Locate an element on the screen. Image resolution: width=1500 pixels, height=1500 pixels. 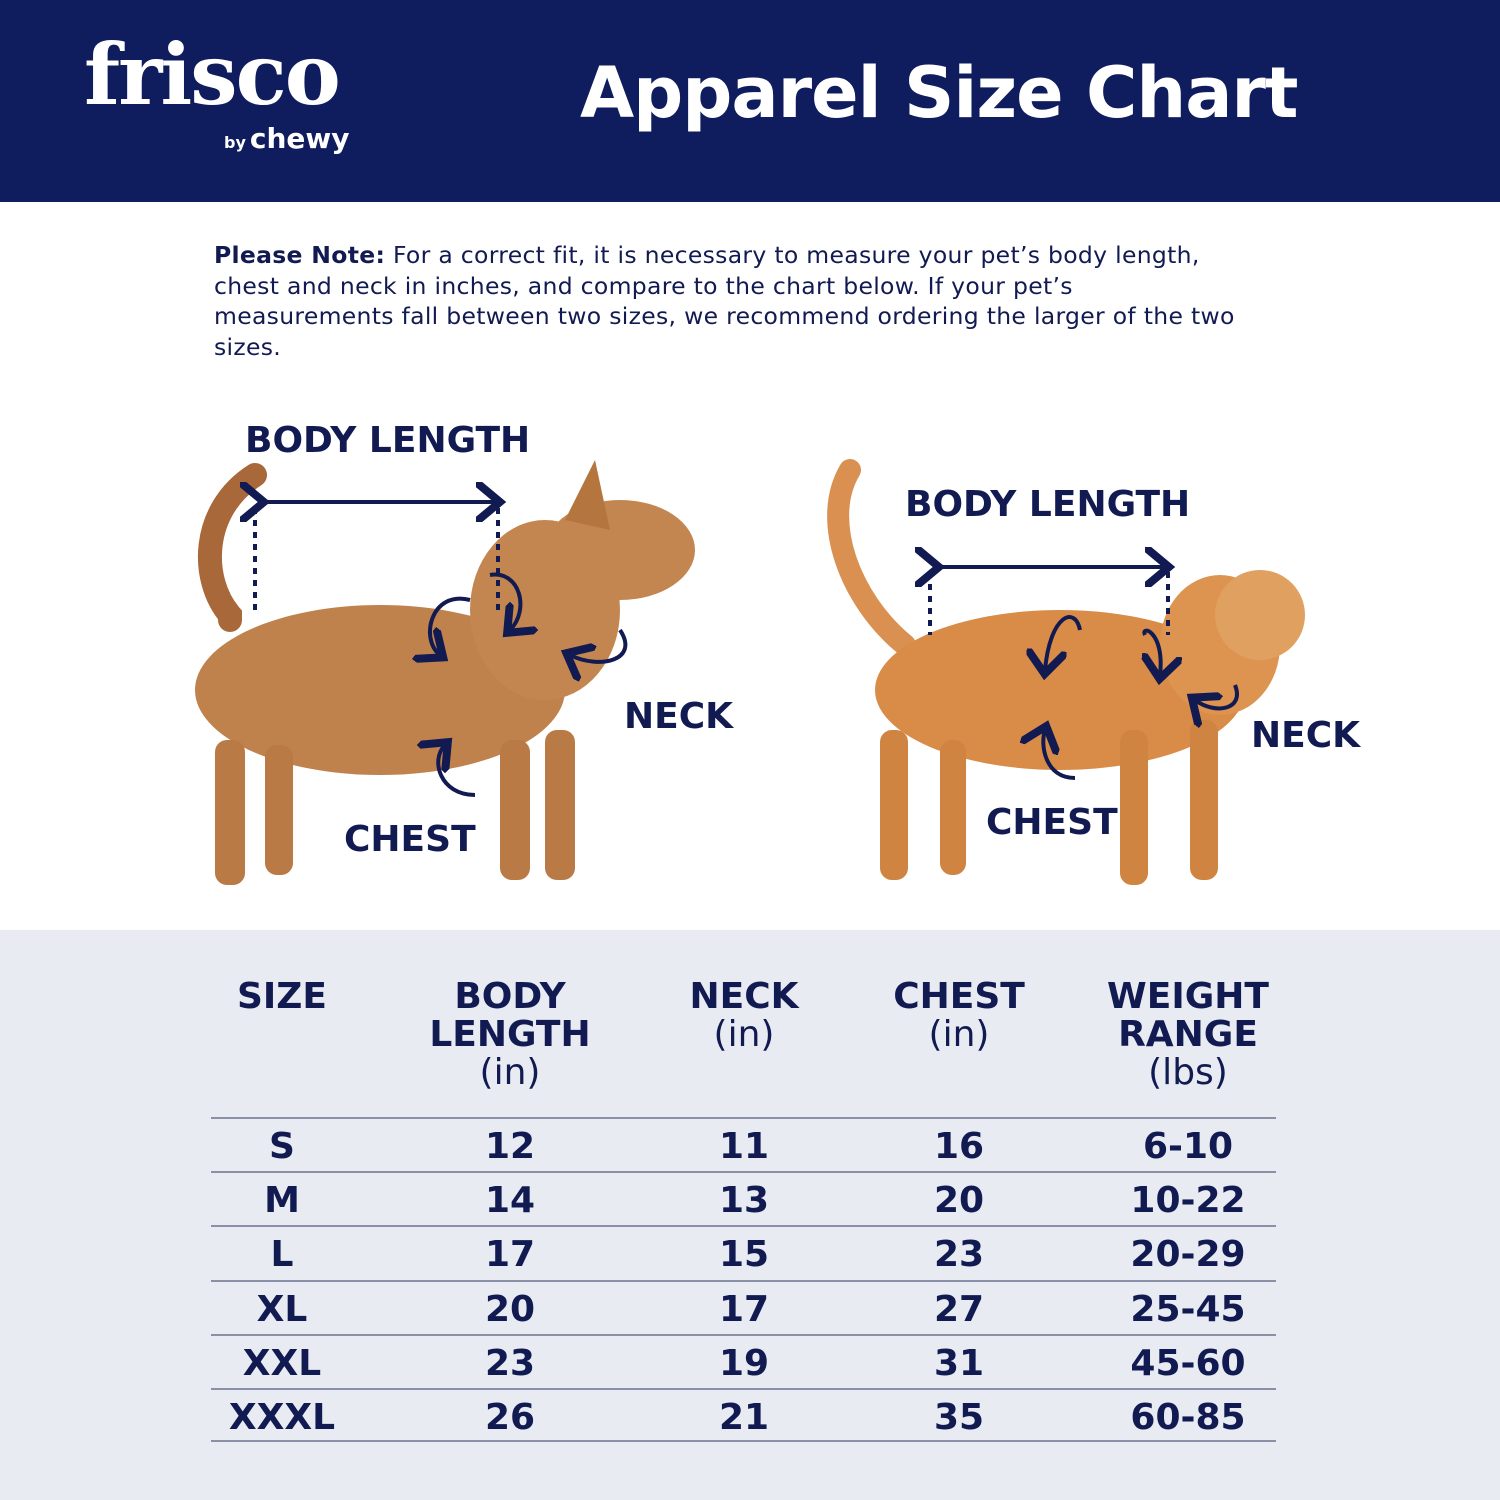
table-cell: 11 is located at coordinates (744, 1146).